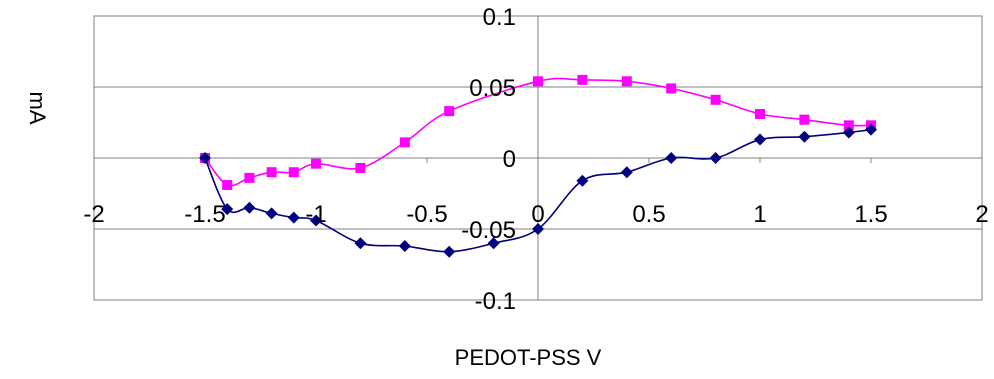 This screenshot has height=379, width=994. I want to click on y-axis-title: mA, so click(37, 108).